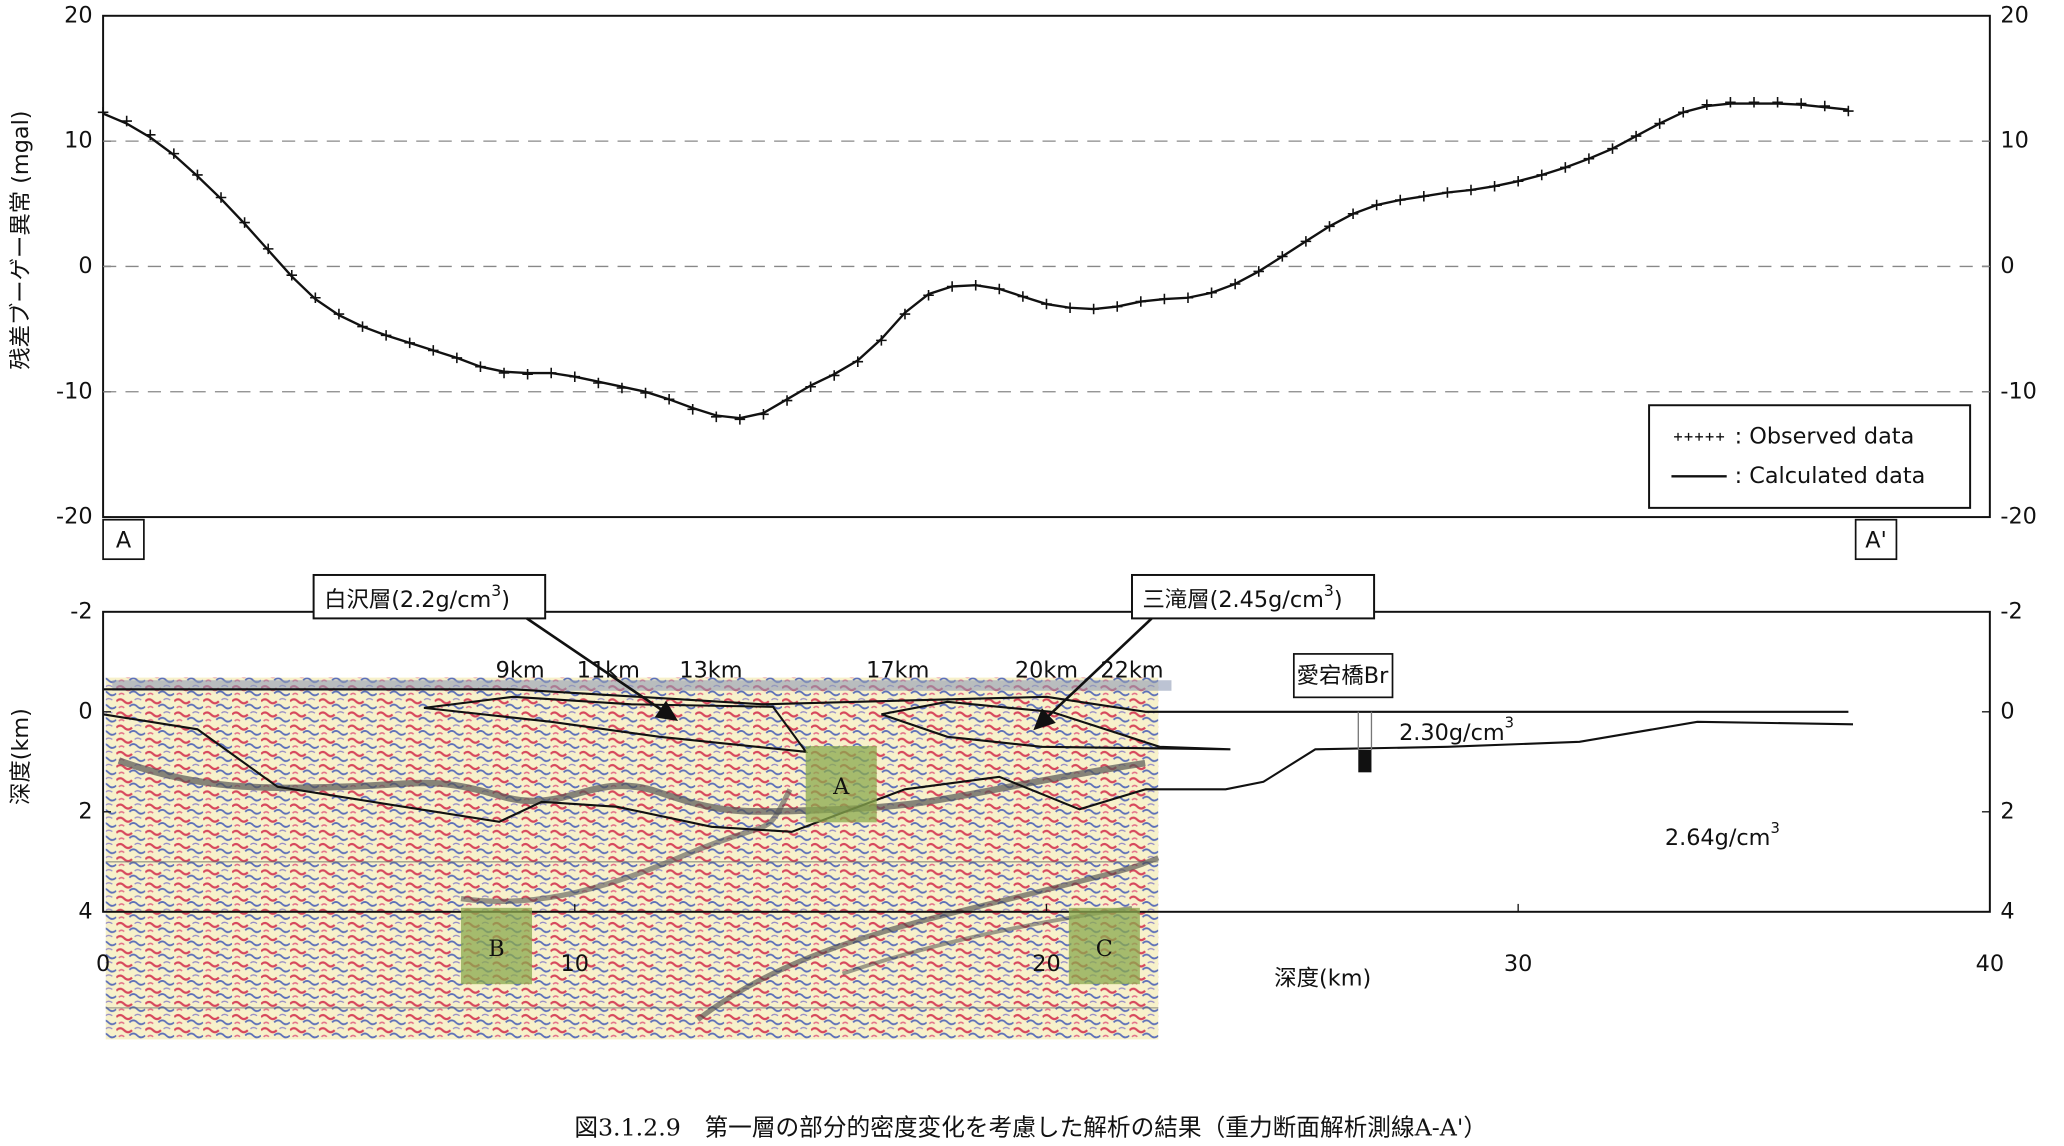 The image size is (2064, 1146). Describe the element at coordinates (496, 949) in the screenshot. I see `zone-label: B` at that location.